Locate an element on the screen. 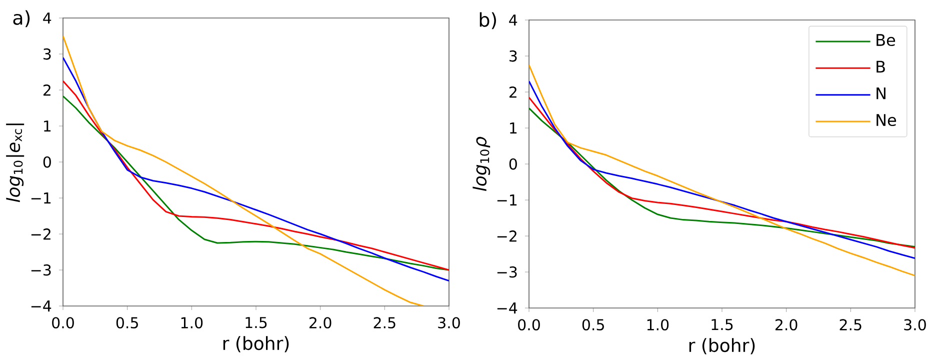  y-axis-title: log$_{10}$|e$_{xc}$| is located at coordinates (15, 163).